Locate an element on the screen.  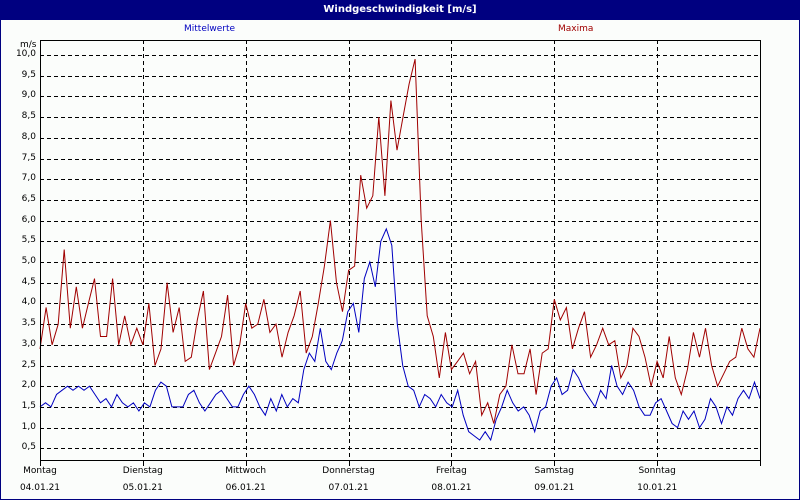
y-tick-label: 7,0 is located at coordinates (28, 178).